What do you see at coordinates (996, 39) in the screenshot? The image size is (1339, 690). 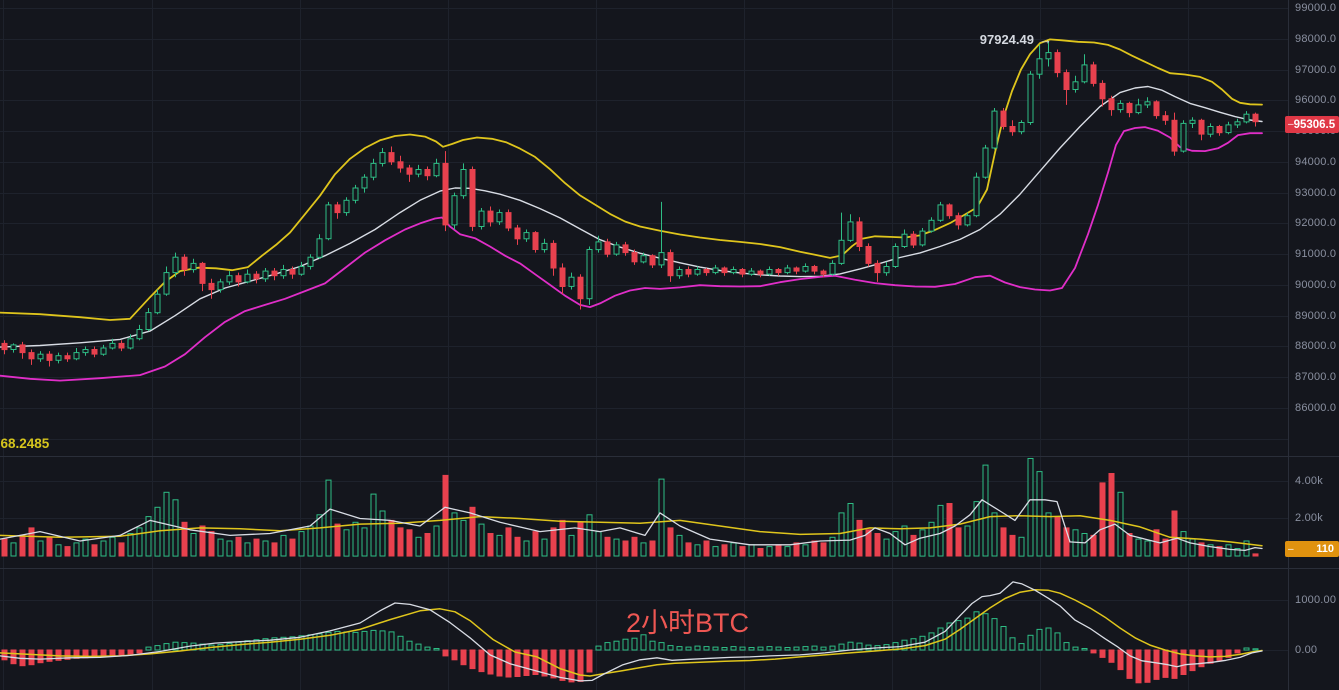 I see `price-peak-annotation: 97924.49 →` at bounding box center [996, 39].